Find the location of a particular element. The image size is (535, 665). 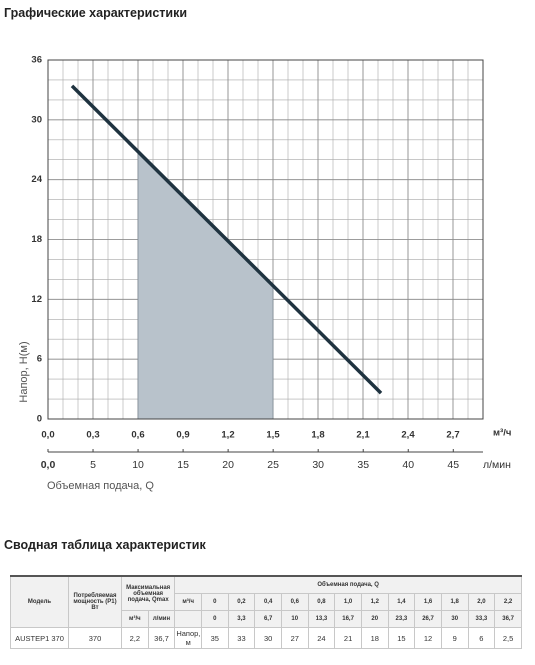

x2-tick-label: 30 is located at coordinates (318, 465).